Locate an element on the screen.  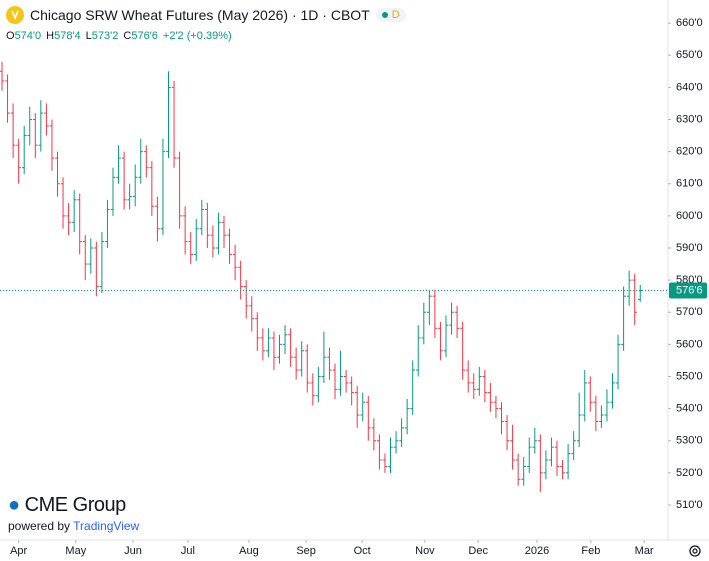
y-tick-label: 550'0 is located at coordinates (689, 376).